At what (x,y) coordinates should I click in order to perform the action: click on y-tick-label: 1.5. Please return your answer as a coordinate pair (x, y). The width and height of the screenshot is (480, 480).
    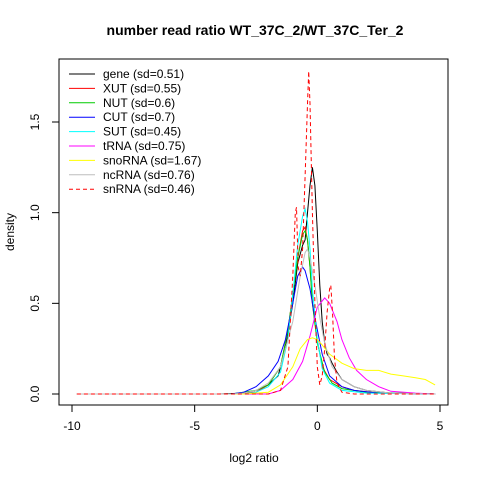
    Looking at the image, I should click on (35, 121).